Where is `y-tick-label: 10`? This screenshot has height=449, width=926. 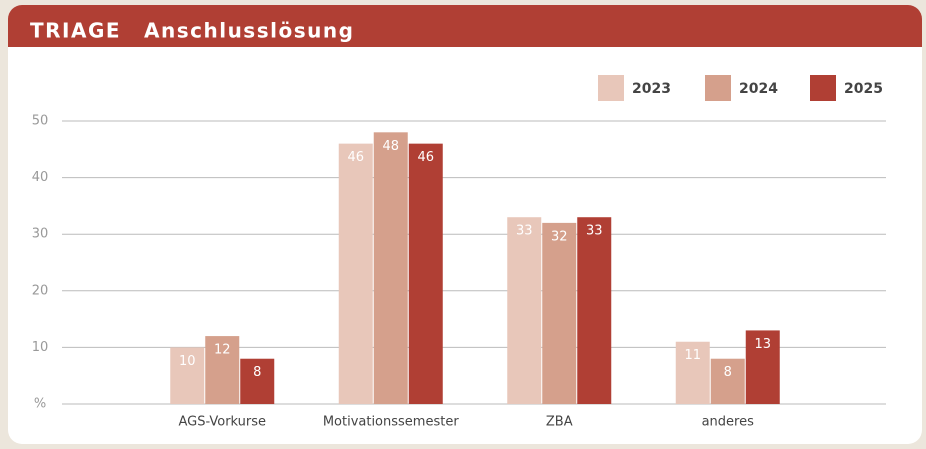
y-tick-label: 10 is located at coordinates (40, 347).